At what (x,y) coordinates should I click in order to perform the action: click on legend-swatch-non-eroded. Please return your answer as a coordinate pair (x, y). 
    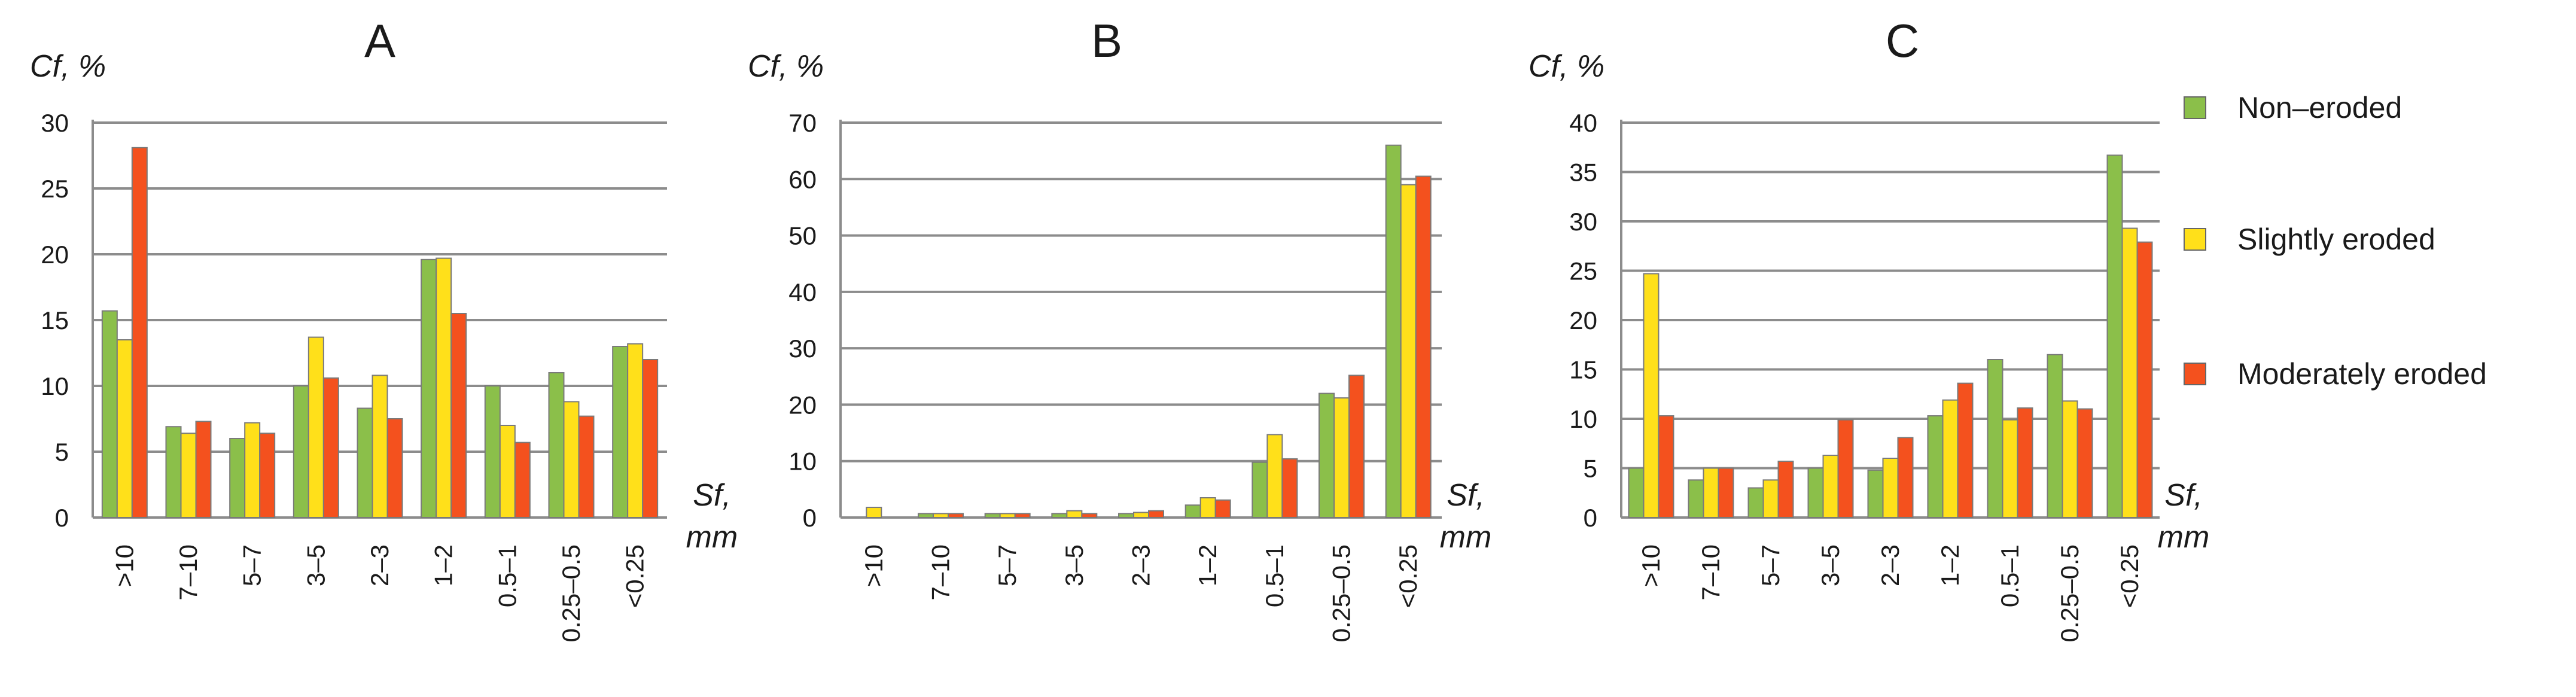
    Looking at the image, I should click on (2195, 107).